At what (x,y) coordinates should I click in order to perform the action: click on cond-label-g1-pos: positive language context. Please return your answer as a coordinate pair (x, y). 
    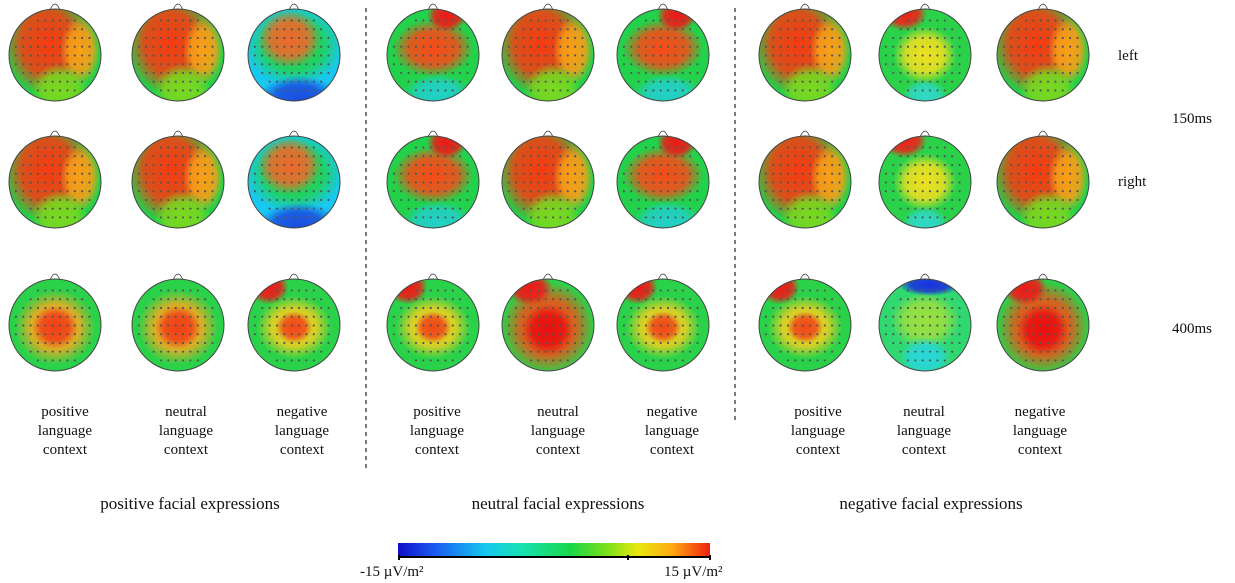
    Looking at the image, I should click on (65, 431).